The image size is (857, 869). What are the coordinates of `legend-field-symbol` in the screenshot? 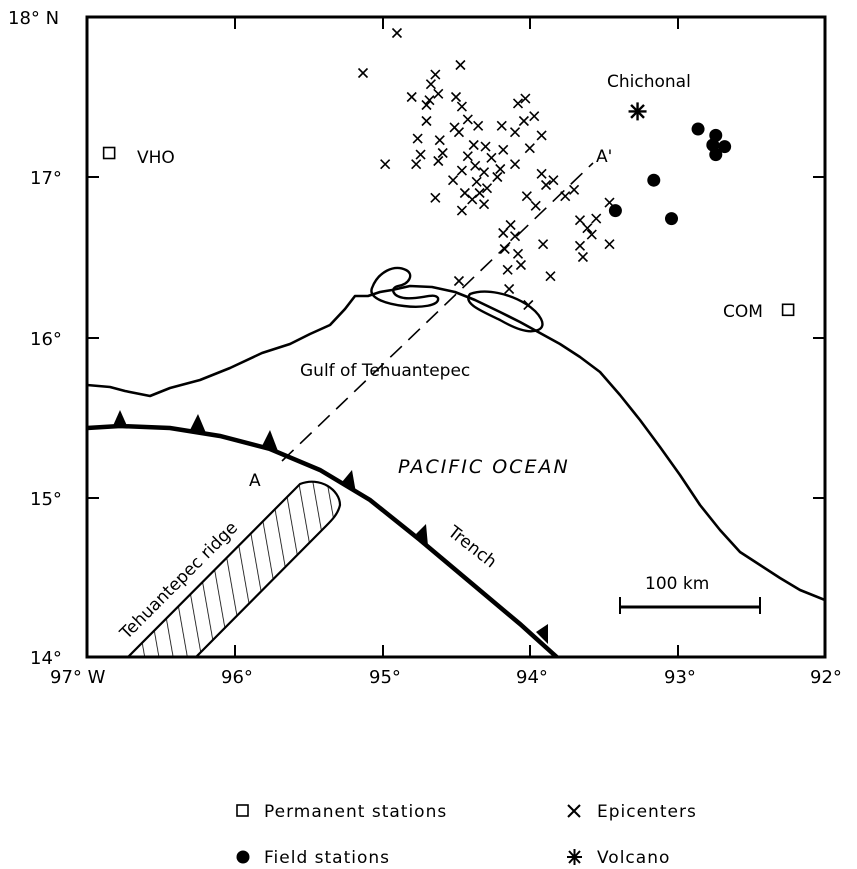 It's located at (243, 857).